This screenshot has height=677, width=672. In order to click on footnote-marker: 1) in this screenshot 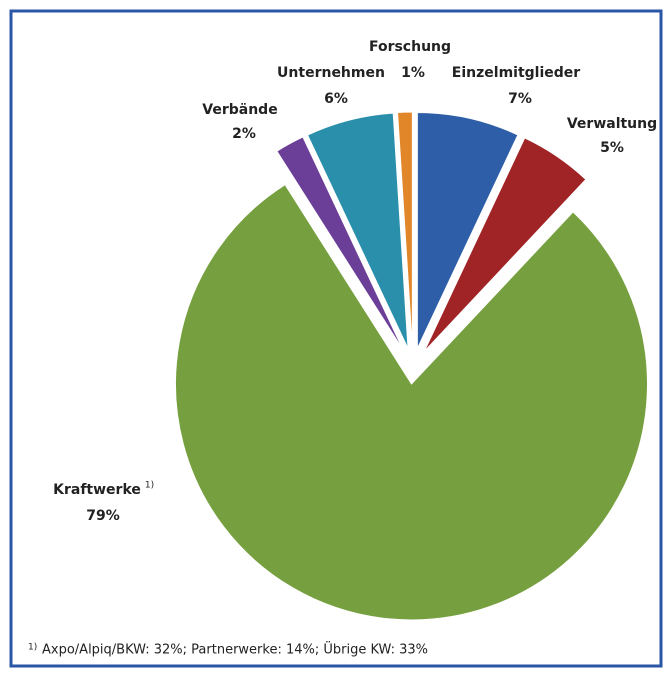, I will do `click(32, 648)`.